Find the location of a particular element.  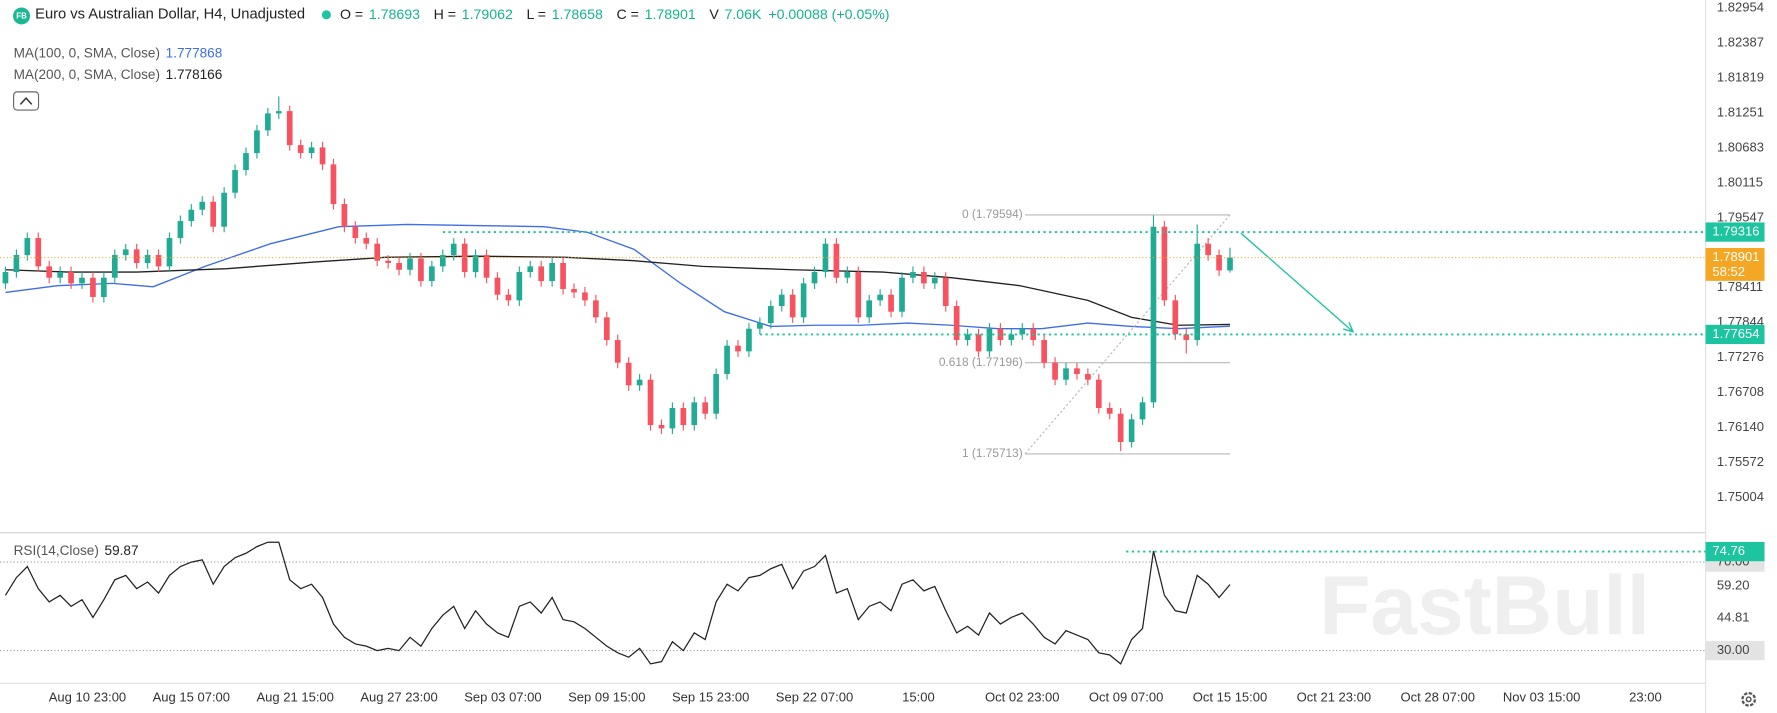

watermark: FastBull is located at coordinates (1484, 605).